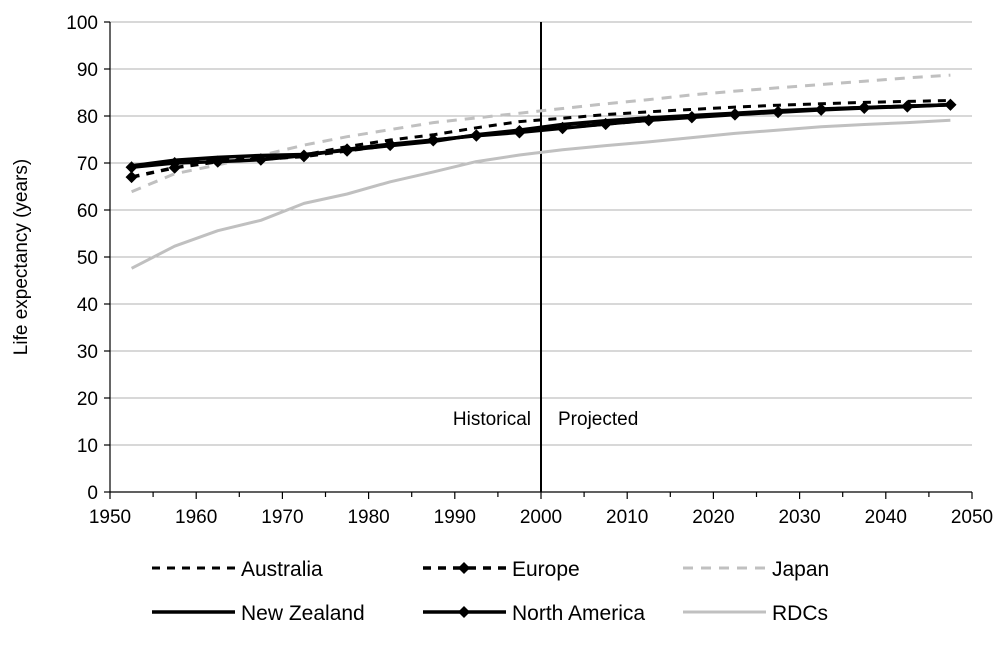 The image size is (1006, 652). What do you see at coordinates (578, 613) in the screenshot?
I see `legend-label-north-america: North America` at bounding box center [578, 613].